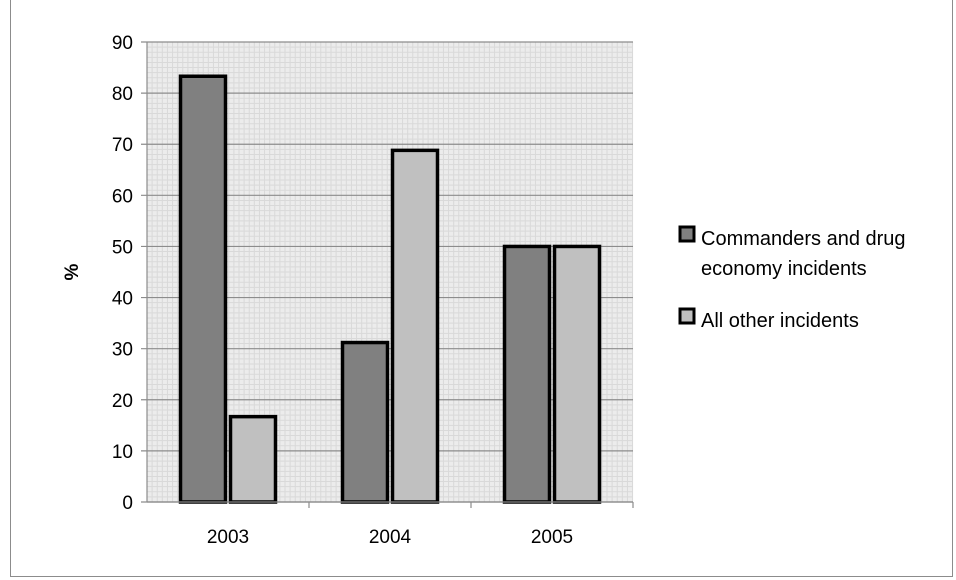 The height and width of the screenshot is (580, 956). Describe the element at coordinates (780, 321) in the screenshot. I see `legend-label-other: All other incidents` at that location.